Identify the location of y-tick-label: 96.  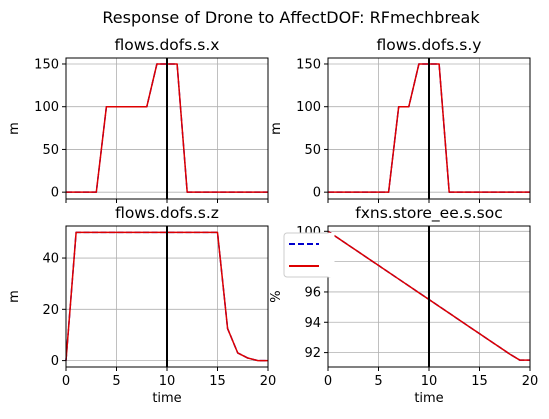
(312, 292).